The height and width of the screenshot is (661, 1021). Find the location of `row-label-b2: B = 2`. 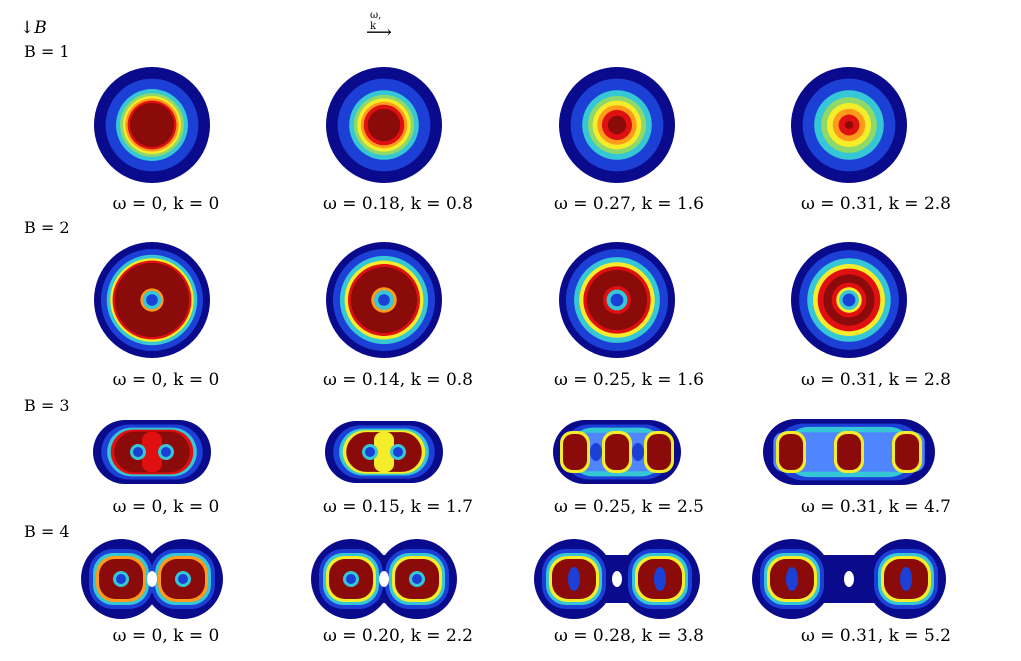

row-label-b2: B = 2 is located at coordinates (47, 227).